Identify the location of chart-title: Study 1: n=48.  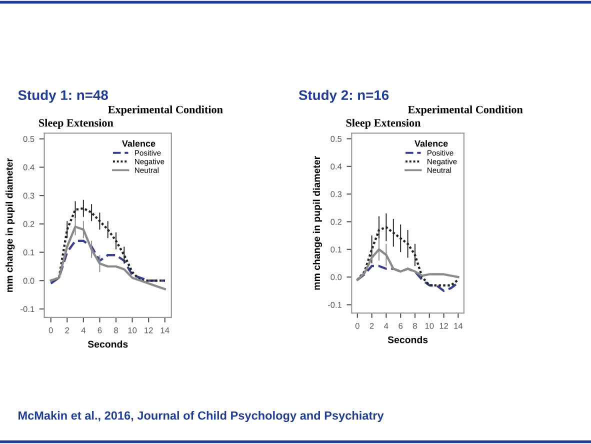
(63, 96).